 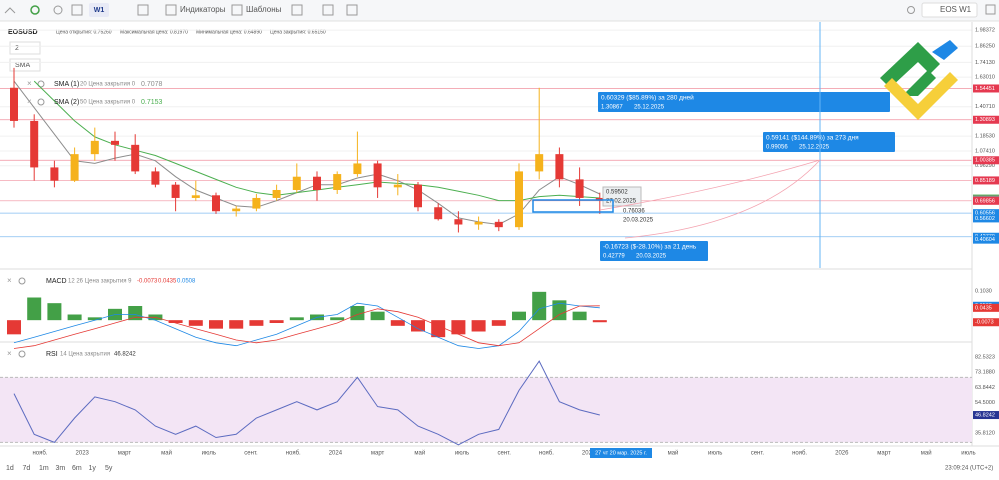 What do you see at coordinates (264, 9) in the screenshot?
I see `templates-button: Шаблоны` at bounding box center [264, 9].